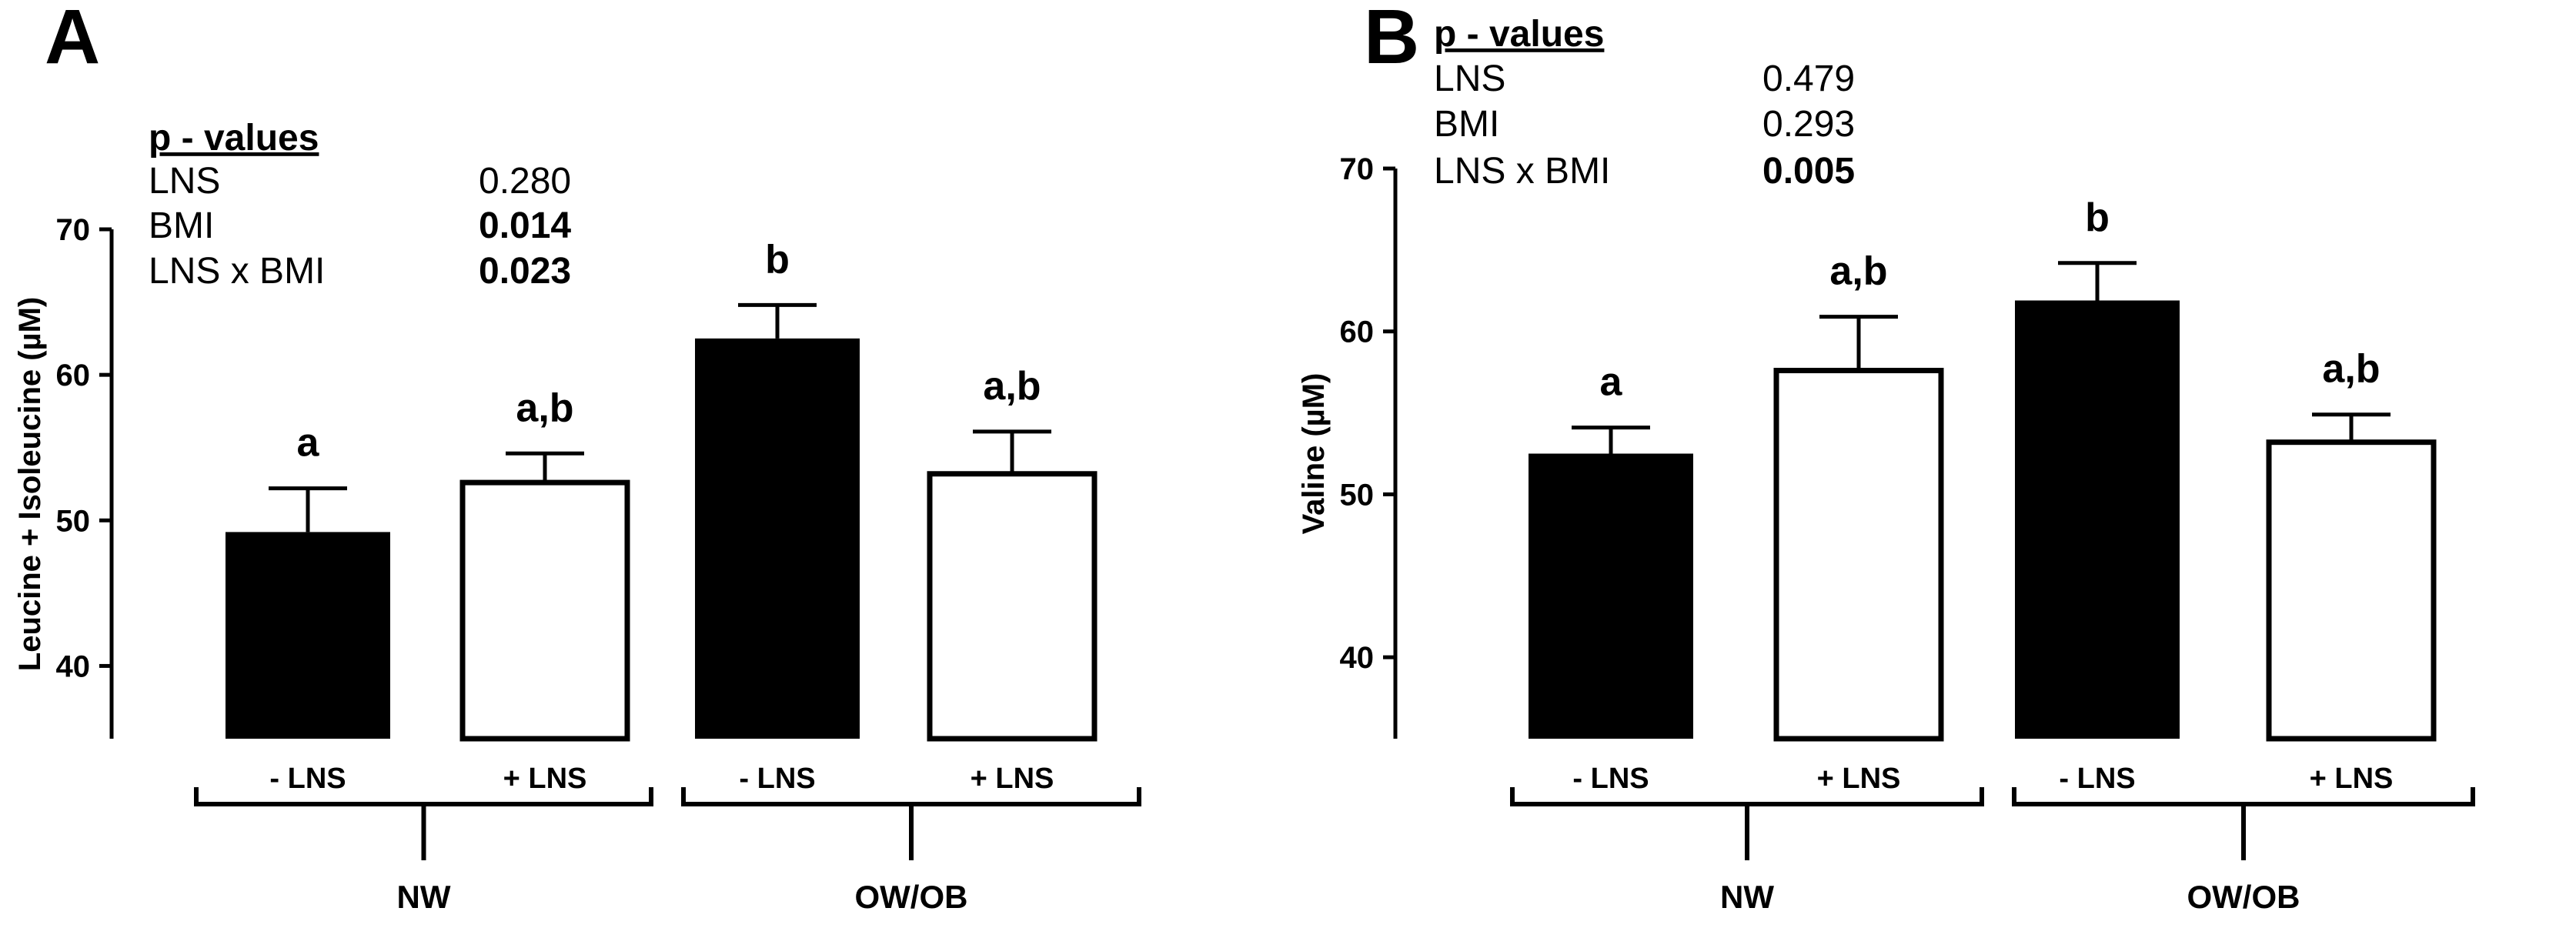  I want to click on panel-letter: A, so click(72, 40).